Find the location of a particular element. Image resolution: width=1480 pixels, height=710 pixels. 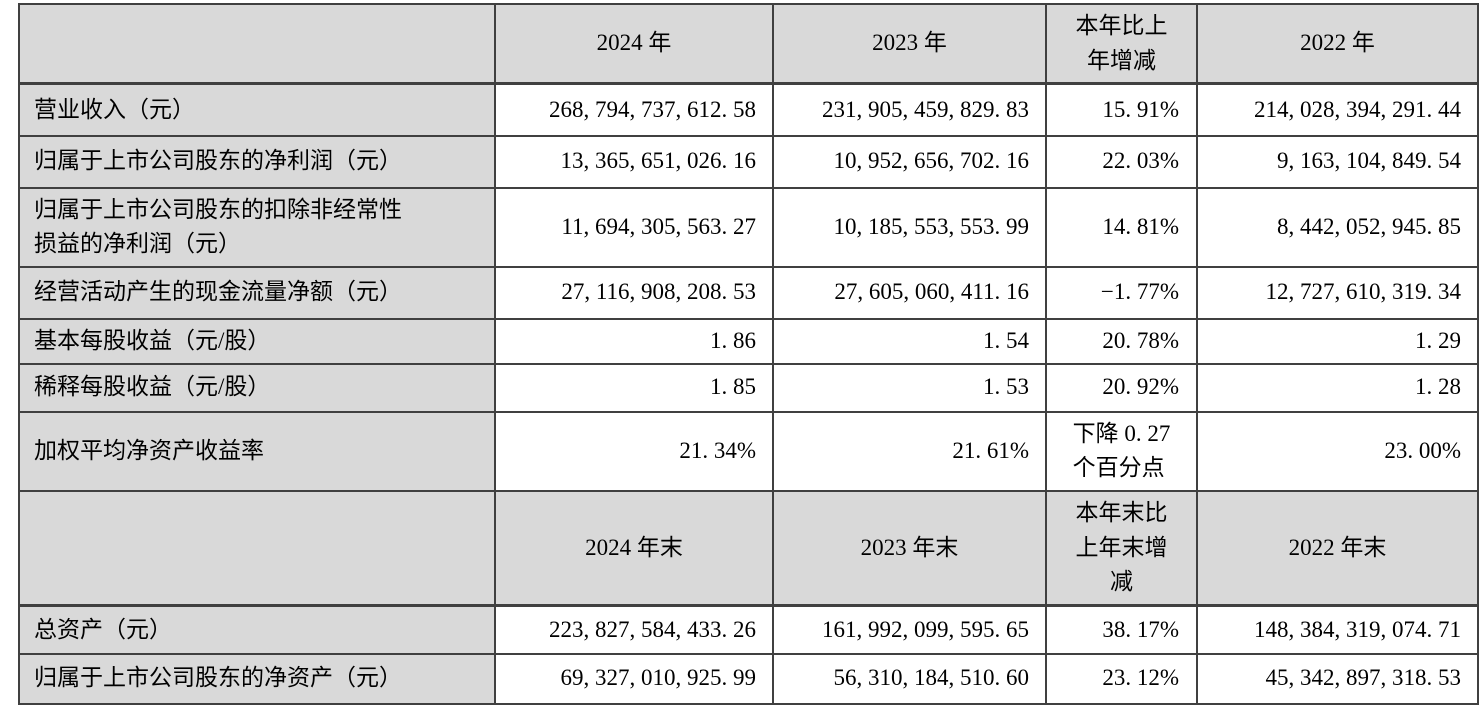

revenue-2024-value: 268, 794, 737, 612. 58 is located at coordinates (634, 109).